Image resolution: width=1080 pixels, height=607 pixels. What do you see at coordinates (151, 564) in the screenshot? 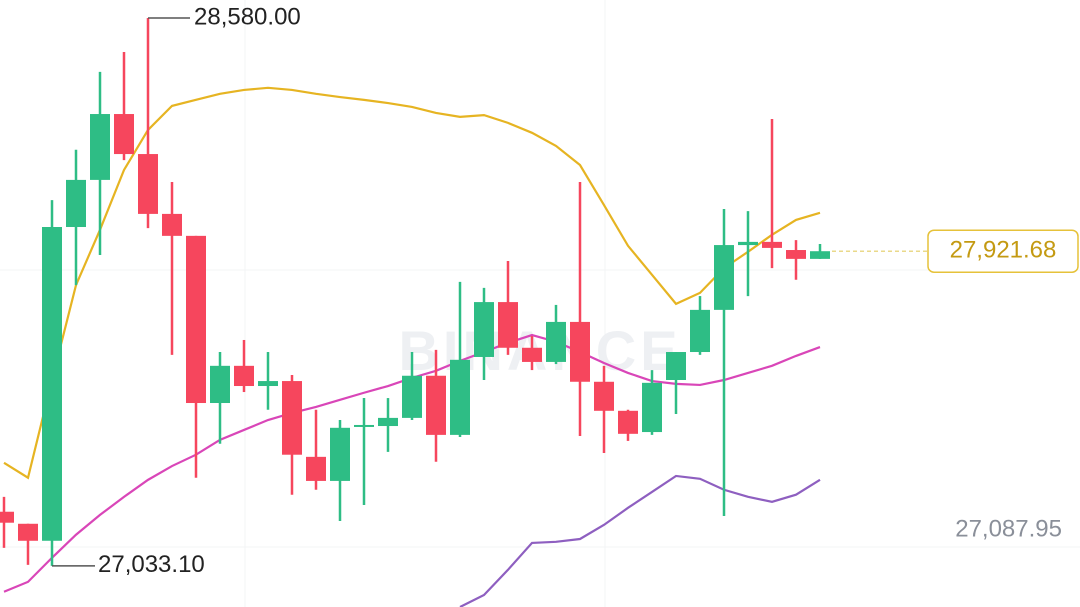
I see `low-label: 27,033.10` at bounding box center [151, 564].